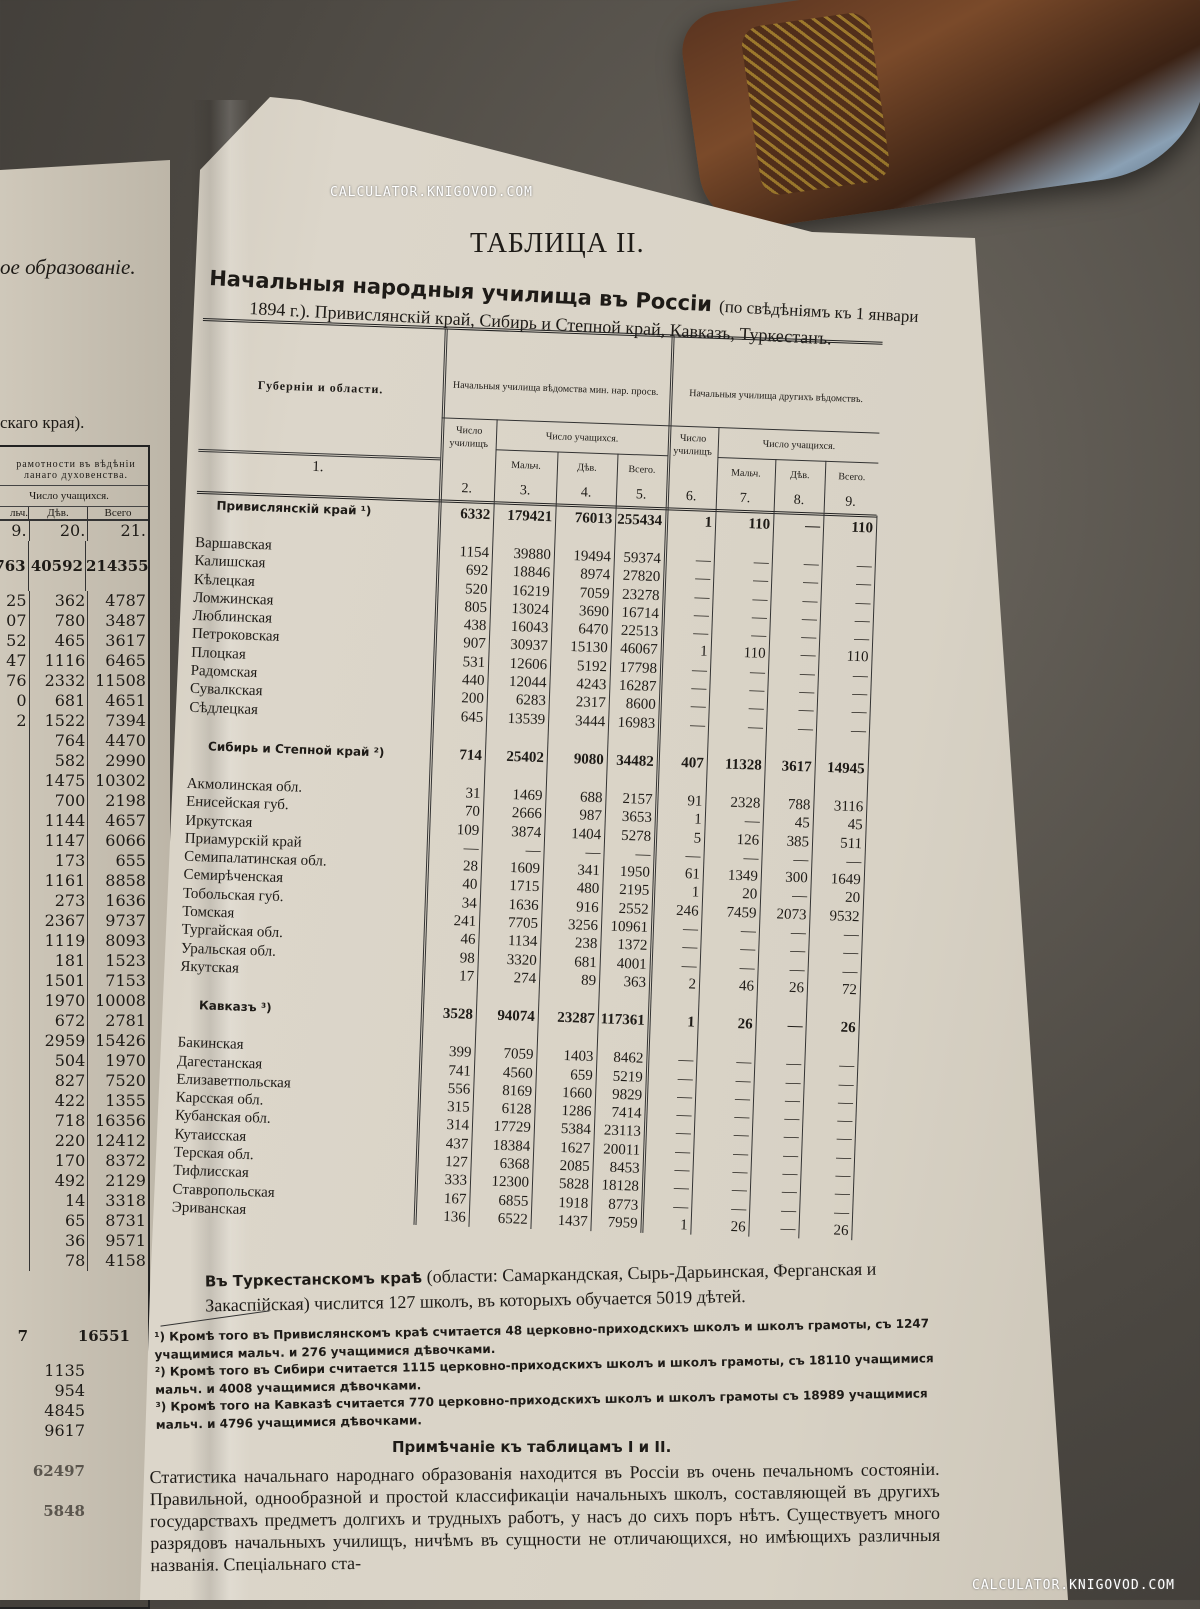 The image size is (1200, 1609). I want to click on value-cell: 2195, so click(634, 891).